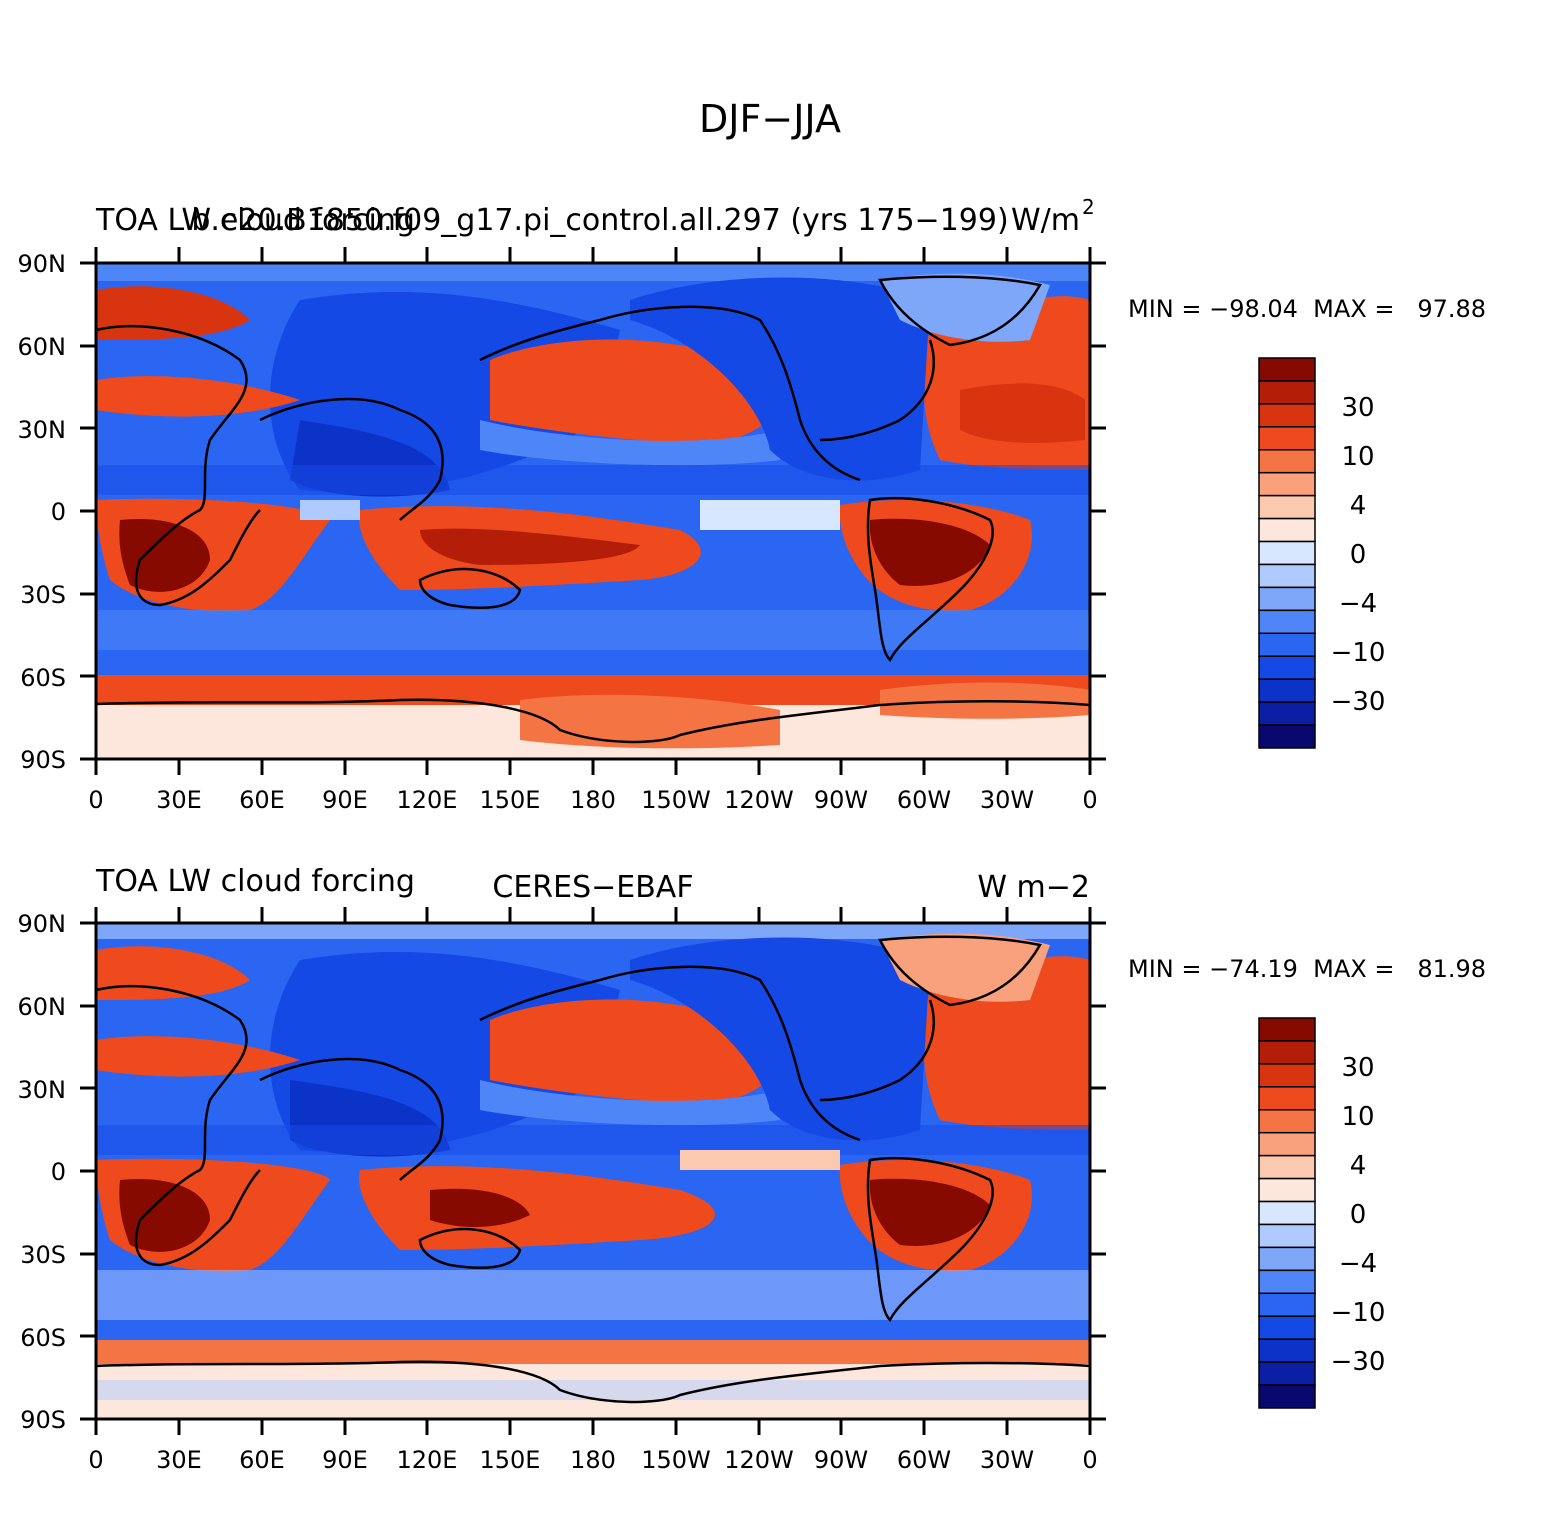 The height and width of the screenshot is (1538, 1541). I want to click on panel-title-right: W/m, so click(1045, 220).